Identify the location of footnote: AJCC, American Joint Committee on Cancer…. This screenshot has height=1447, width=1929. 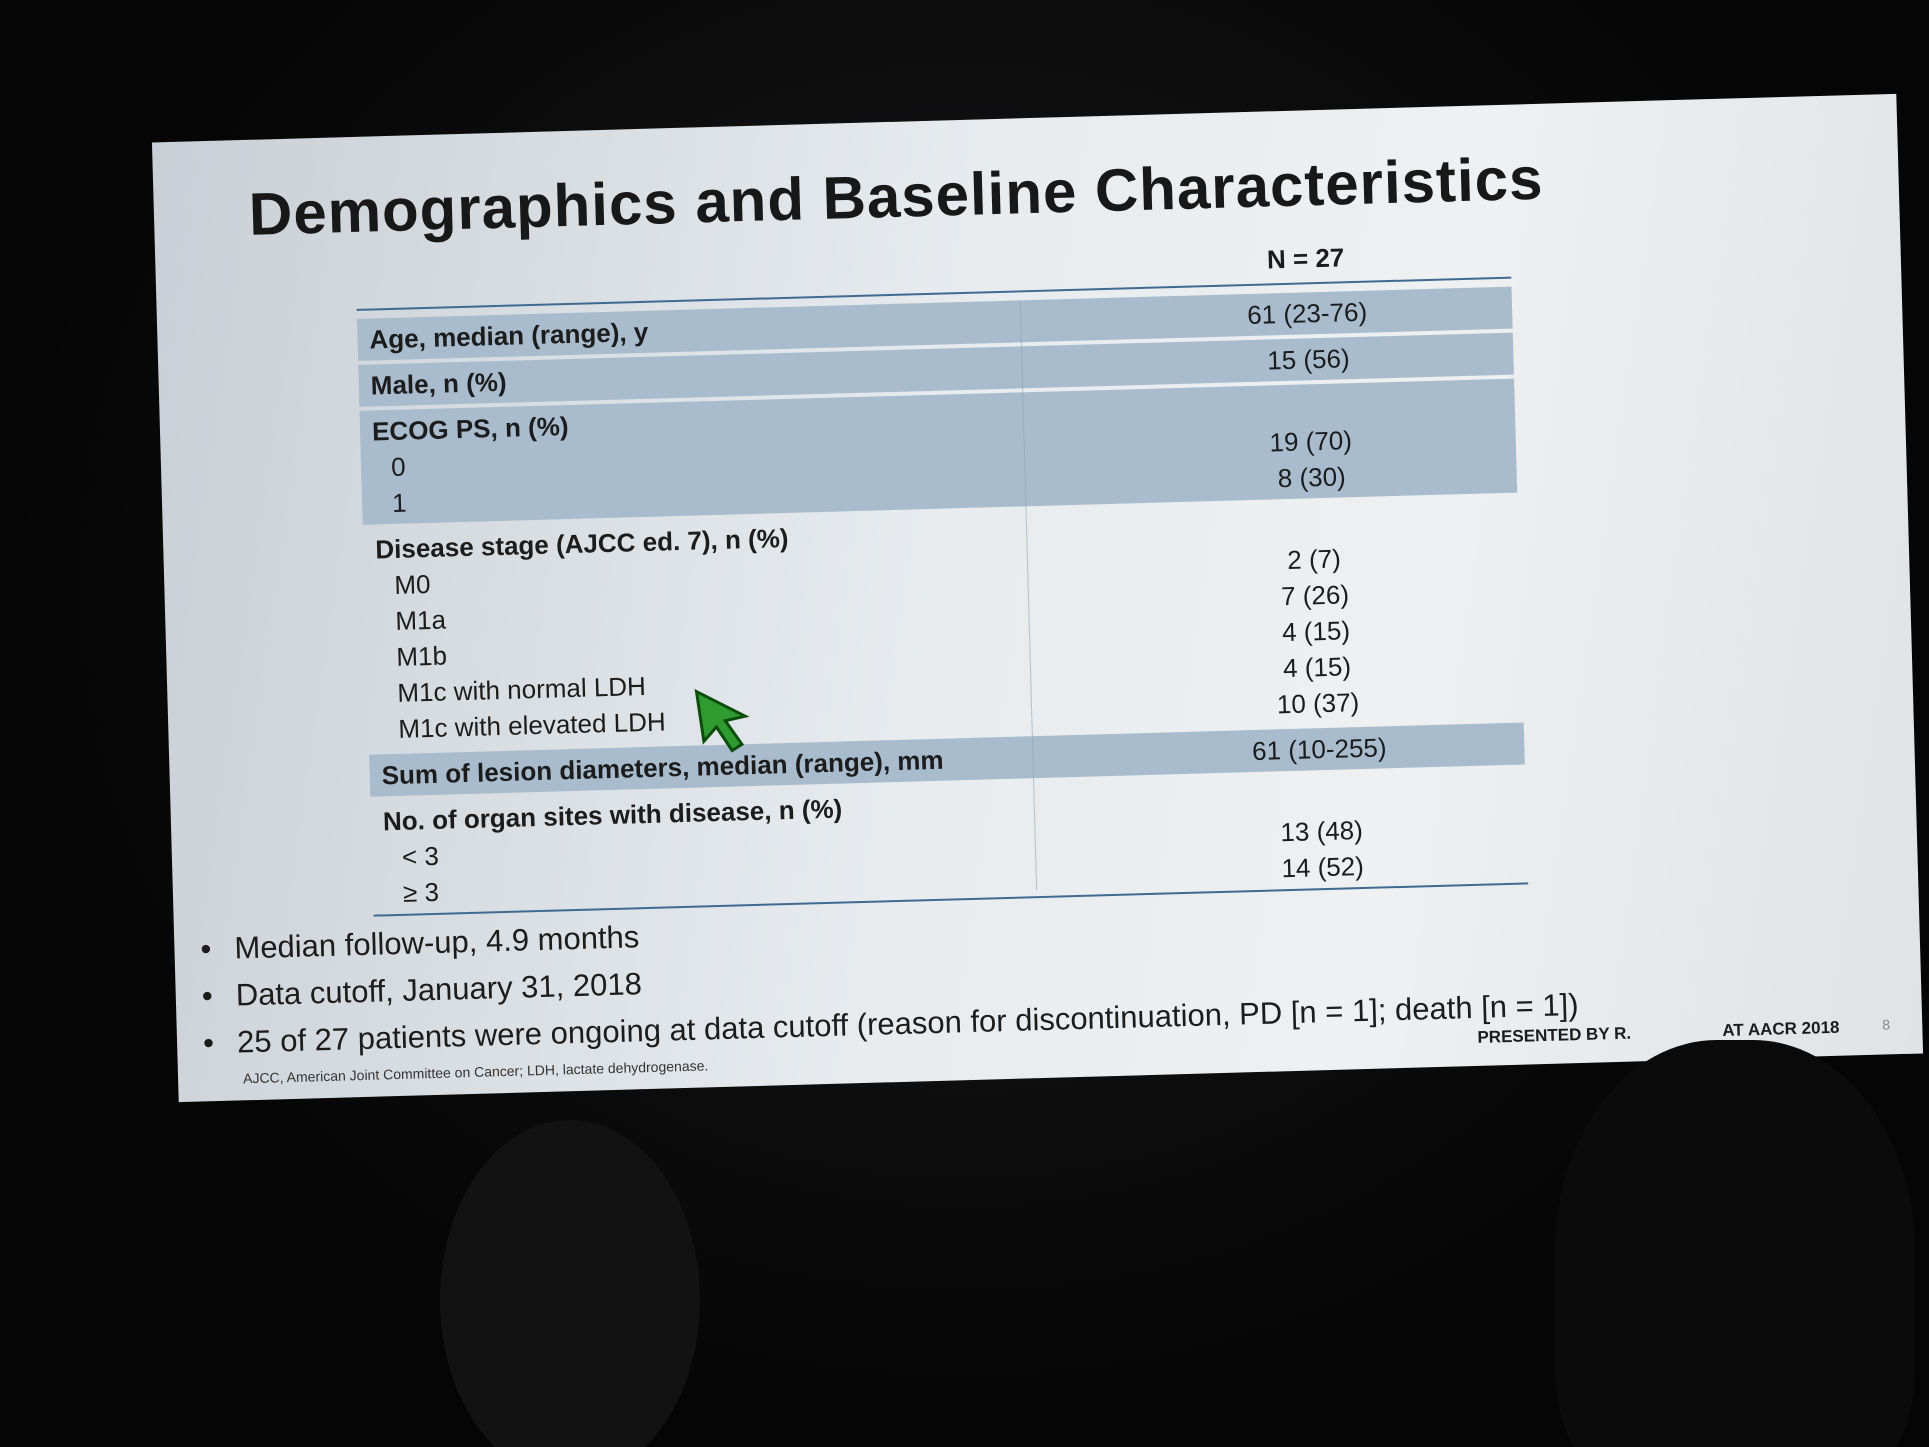
(475, 1072).